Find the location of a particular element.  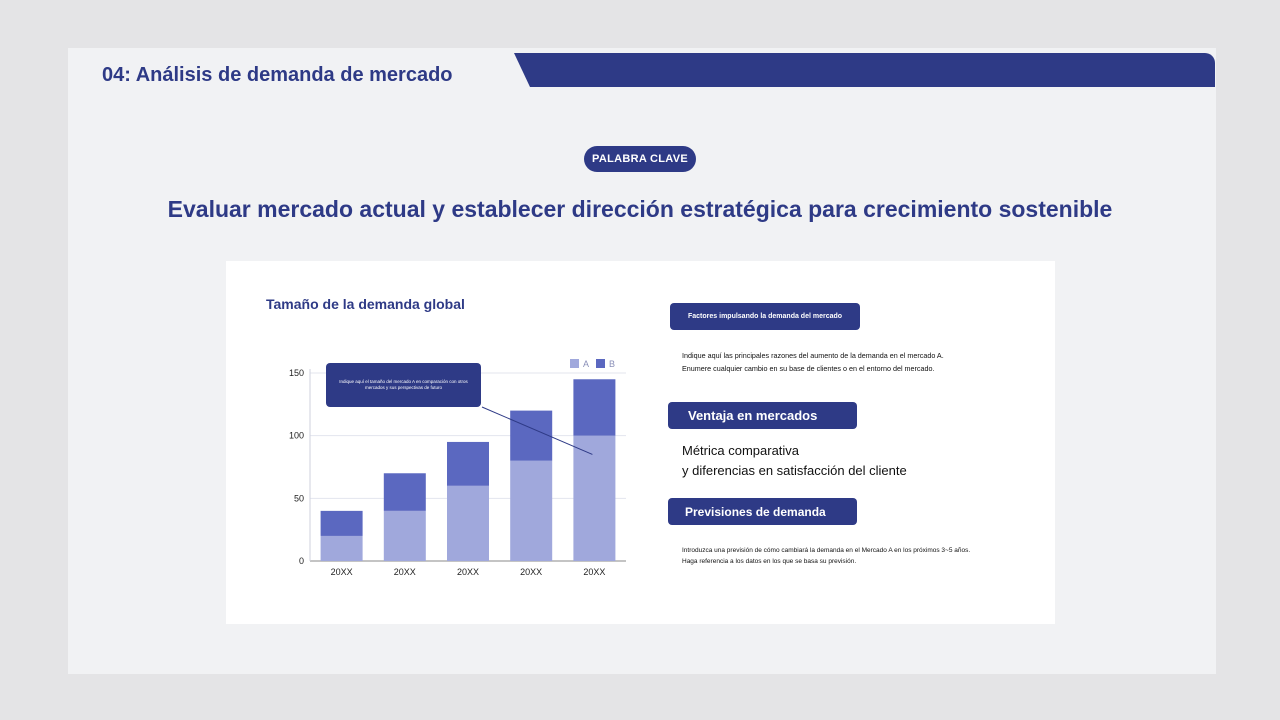

y-tick-label: 150 is located at coordinates (296, 373).